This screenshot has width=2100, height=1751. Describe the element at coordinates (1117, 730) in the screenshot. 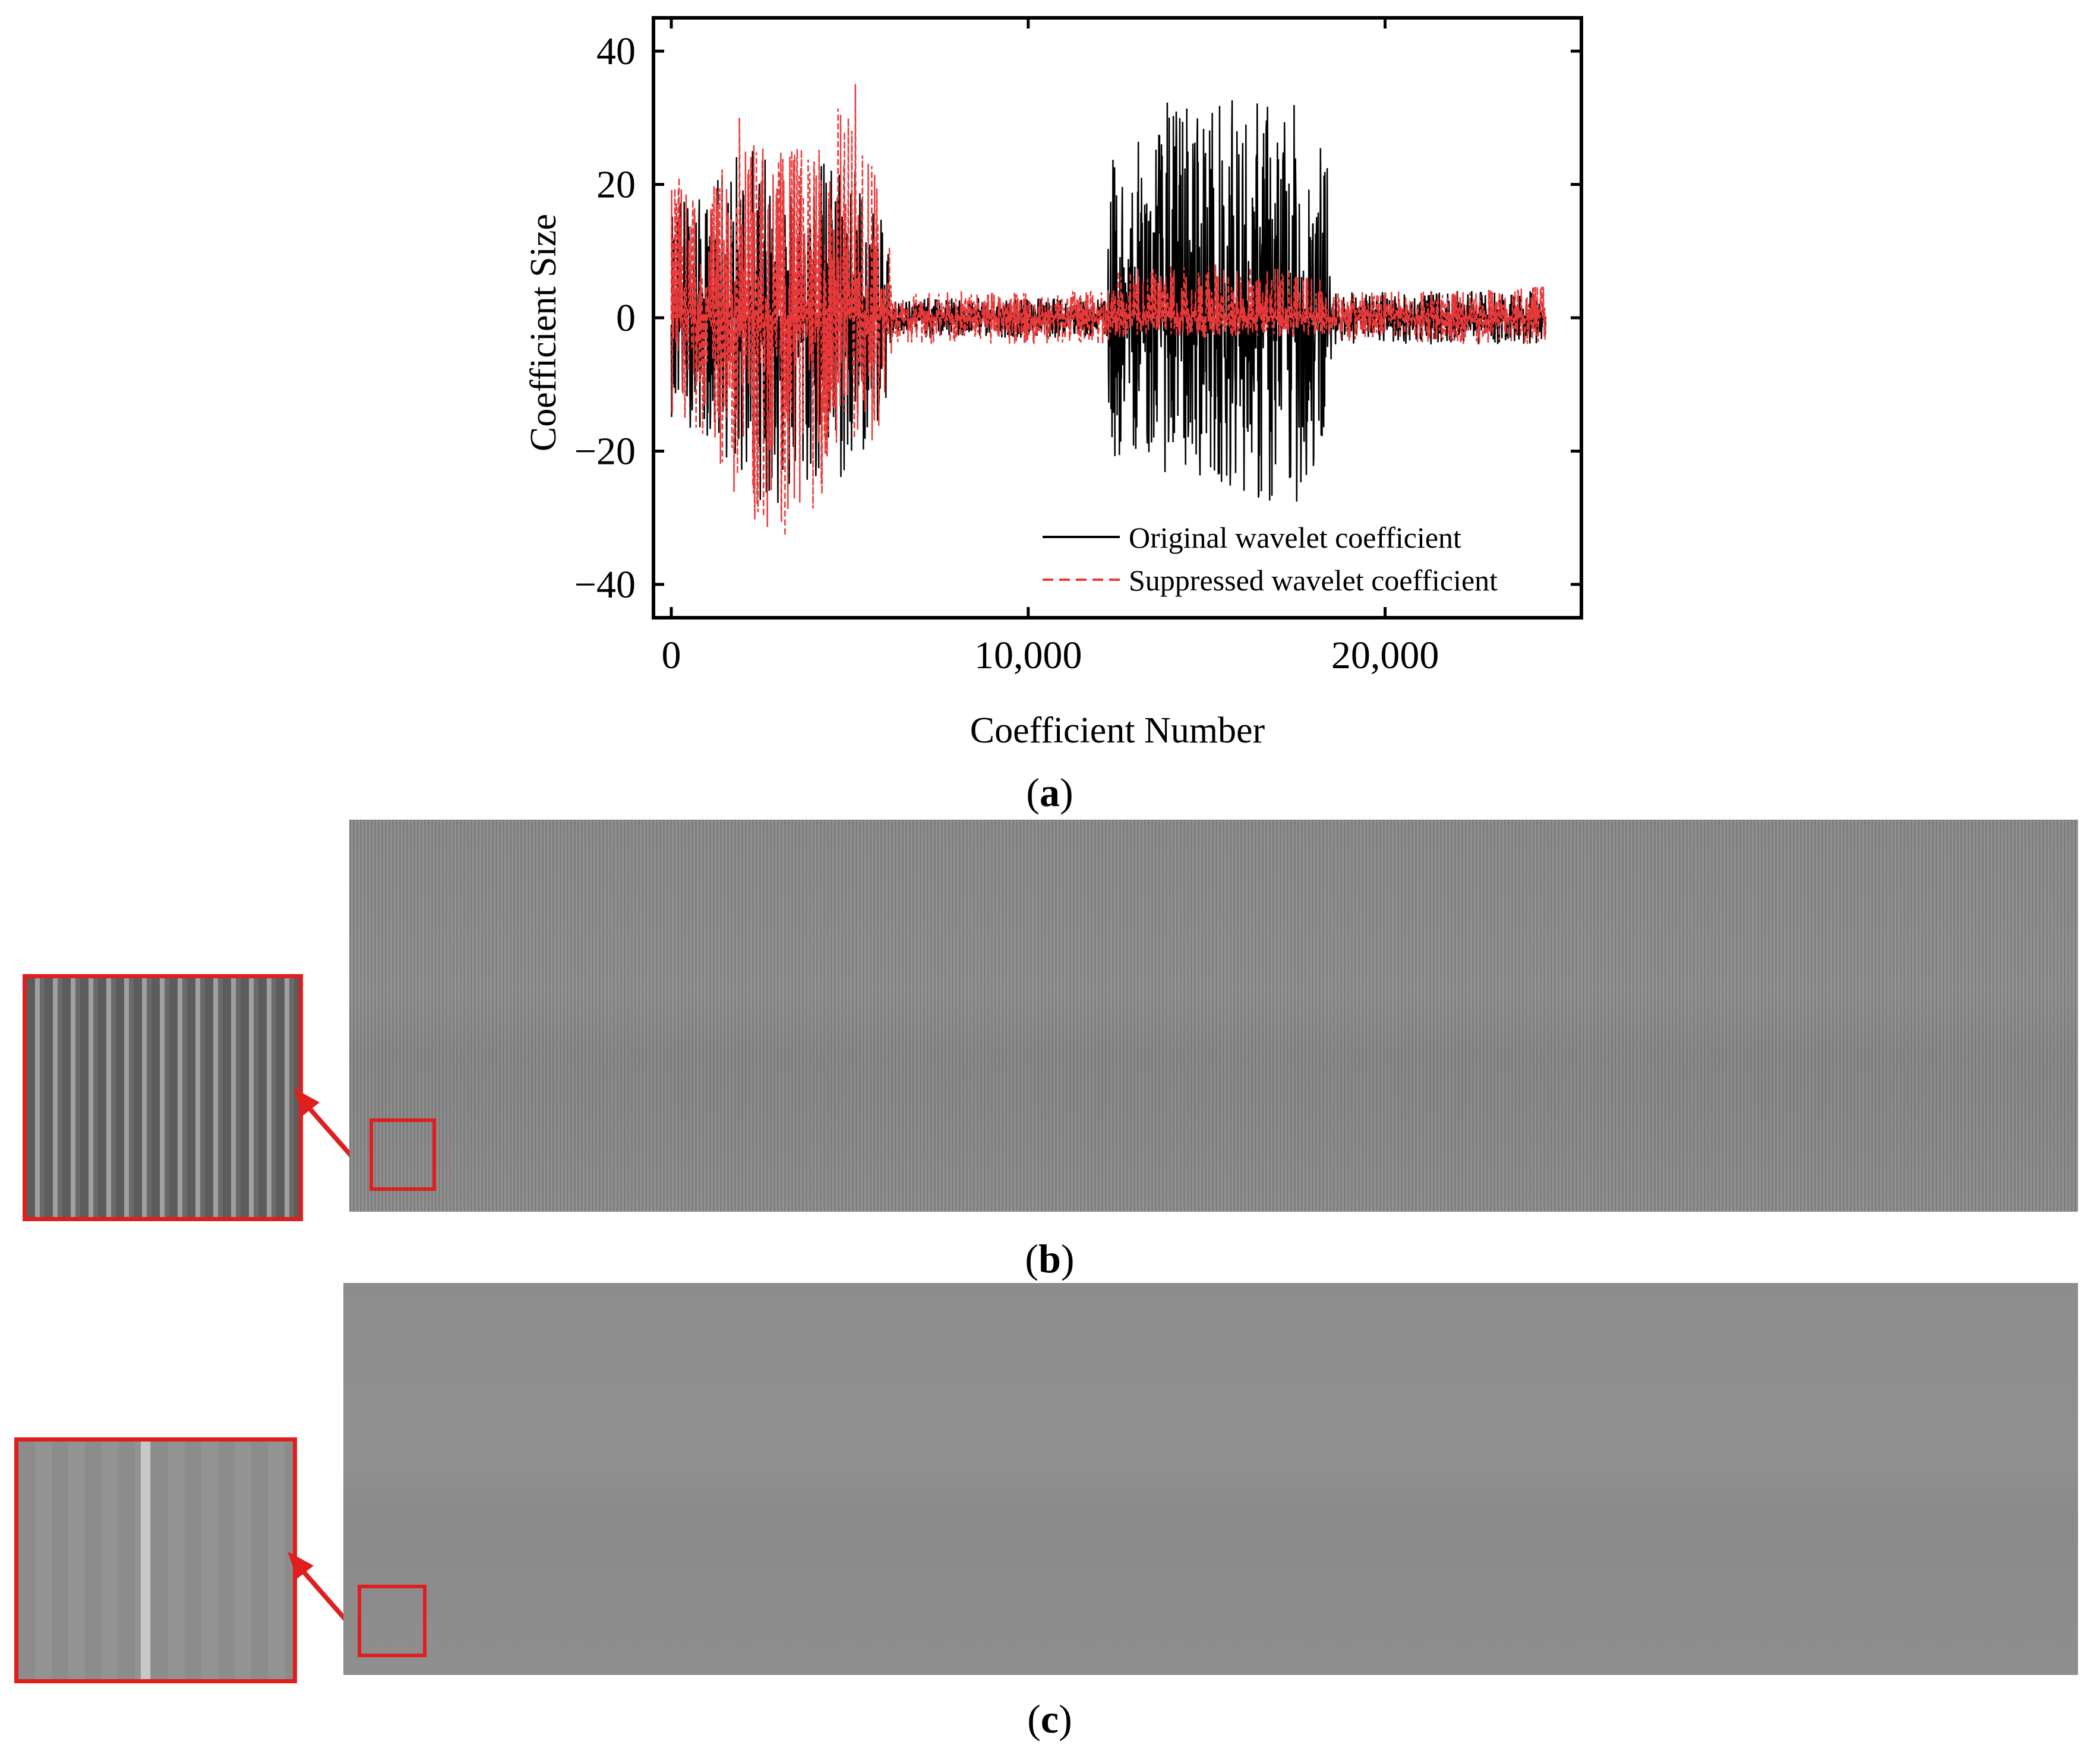

I see `x-axis-label: Coefficient Number` at that location.